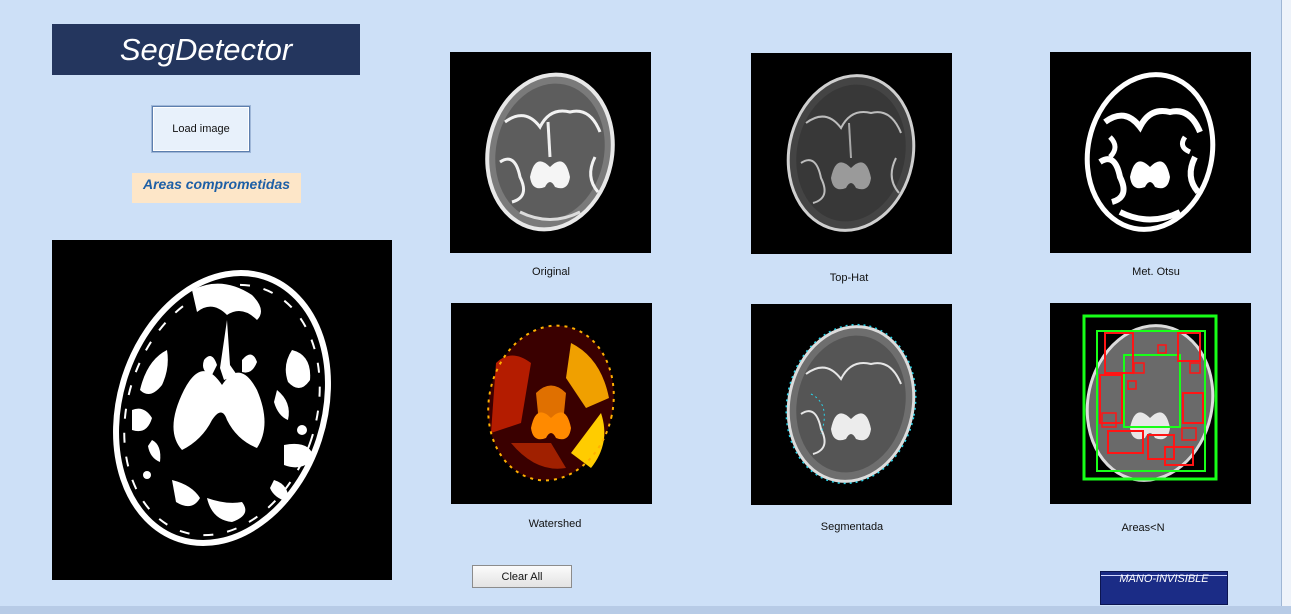 Image resolution: width=1291 pixels, height=614 pixels. Describe the element at coordinates (555, 524) in the screenshot. I see `watershed-caption: Watershed` at that location.